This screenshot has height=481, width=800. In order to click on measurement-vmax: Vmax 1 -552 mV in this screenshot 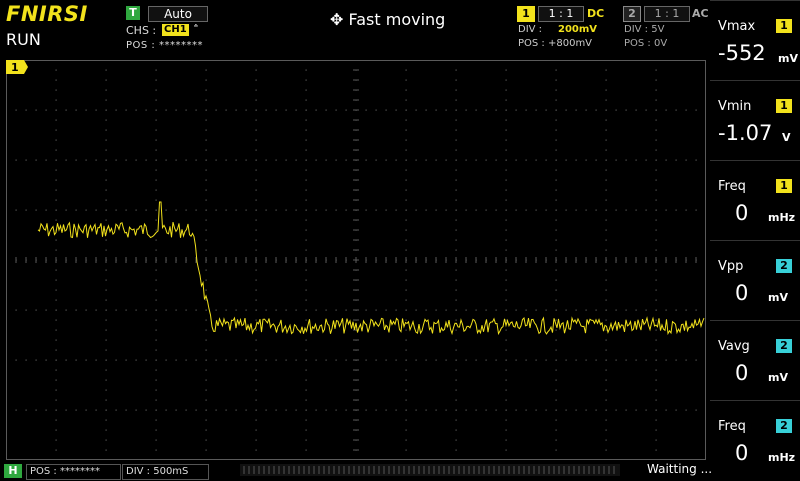, I will do `click(755, 40)`.